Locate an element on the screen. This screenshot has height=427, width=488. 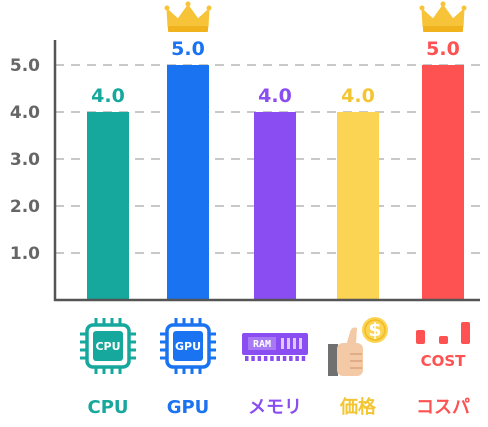
category-labels: CPU GPU メモリ 価格 コスパ is located at coordinates (278, 407).